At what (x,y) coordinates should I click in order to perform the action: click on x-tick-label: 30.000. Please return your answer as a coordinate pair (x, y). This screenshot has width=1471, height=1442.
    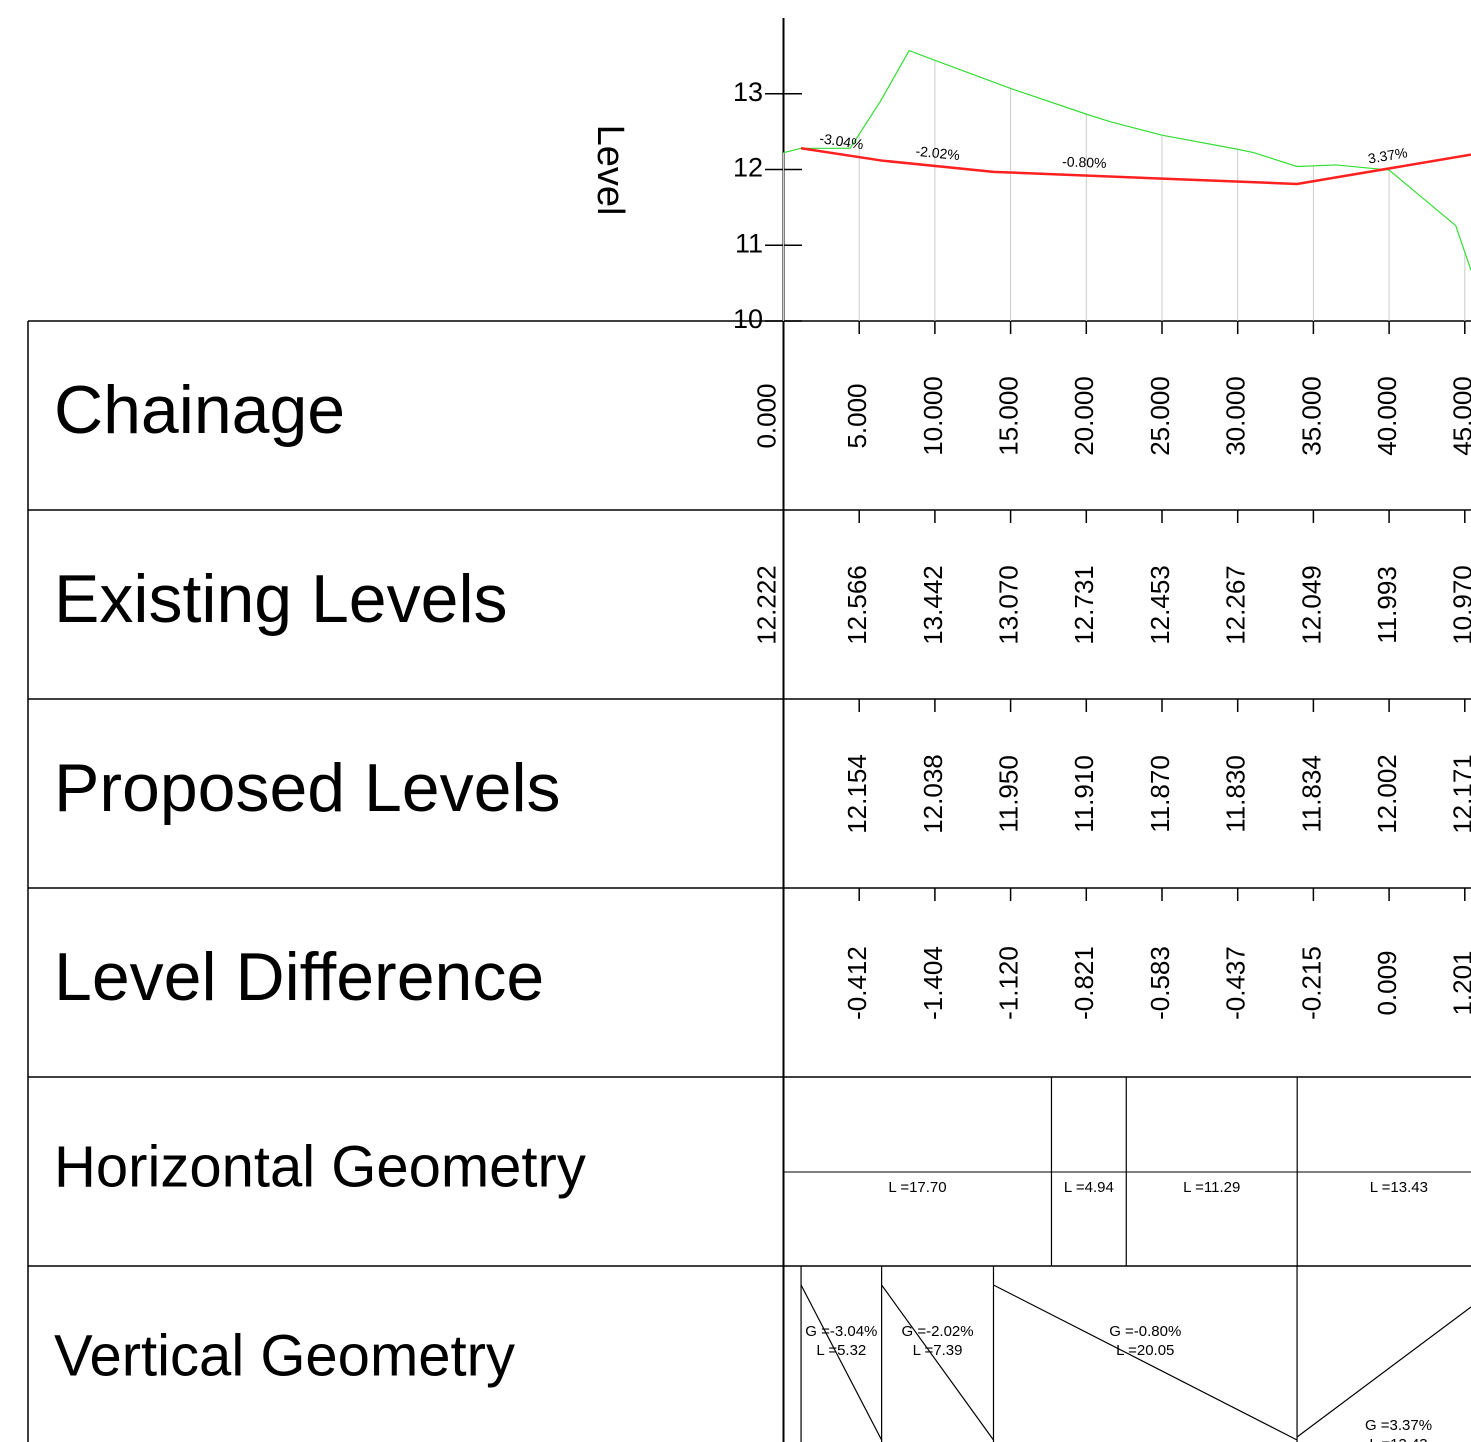
    Looking at the image, I should click on (1236, 416).